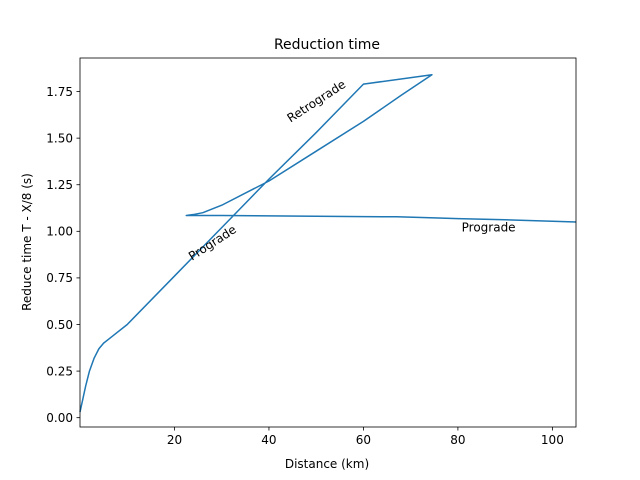 Image resolution: width=640 pixels, height=480 pixels. What do you see at coordinates (174, 440) in the screenshot?
I see `x-tick-label: 20` at bounding box center [174, 440].